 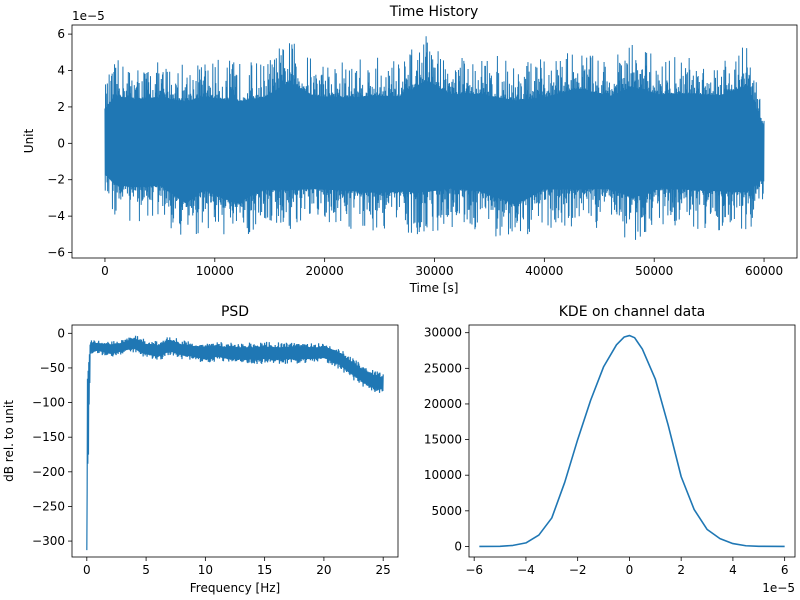 What do you see at coordinates (61, 143) in the screenshot?
I see `time-history-y-tick-label: 0` at bounding box center [61, 143].